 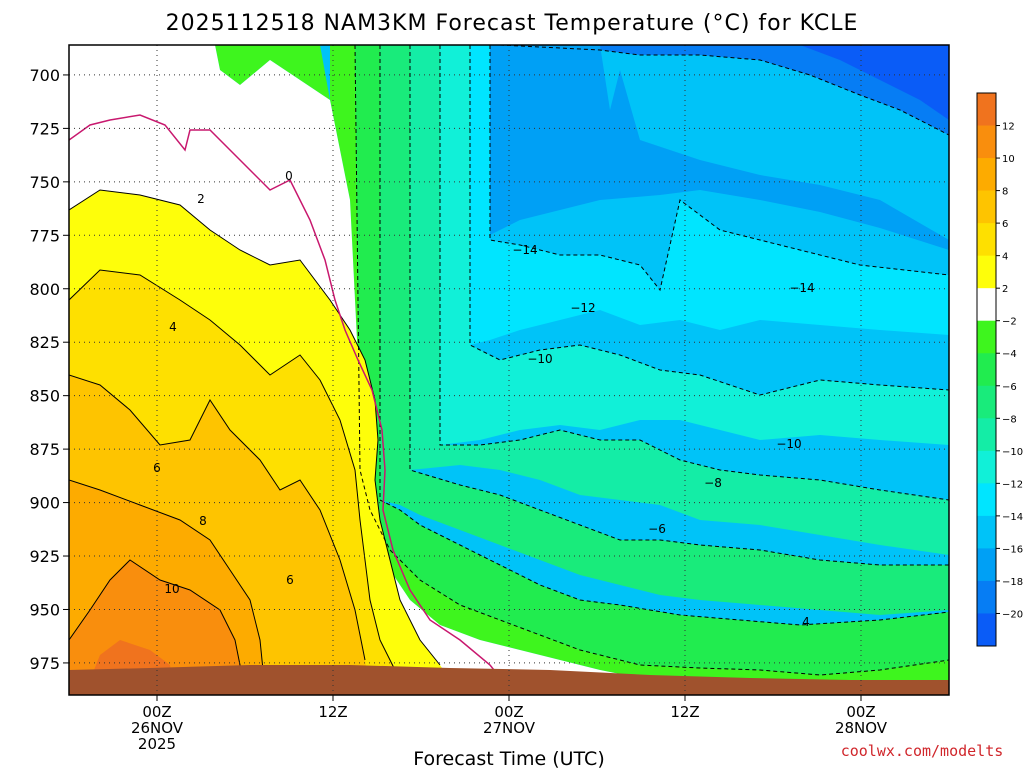 I want to click on colorbar-label: 2, so click(x=1005, y=289).